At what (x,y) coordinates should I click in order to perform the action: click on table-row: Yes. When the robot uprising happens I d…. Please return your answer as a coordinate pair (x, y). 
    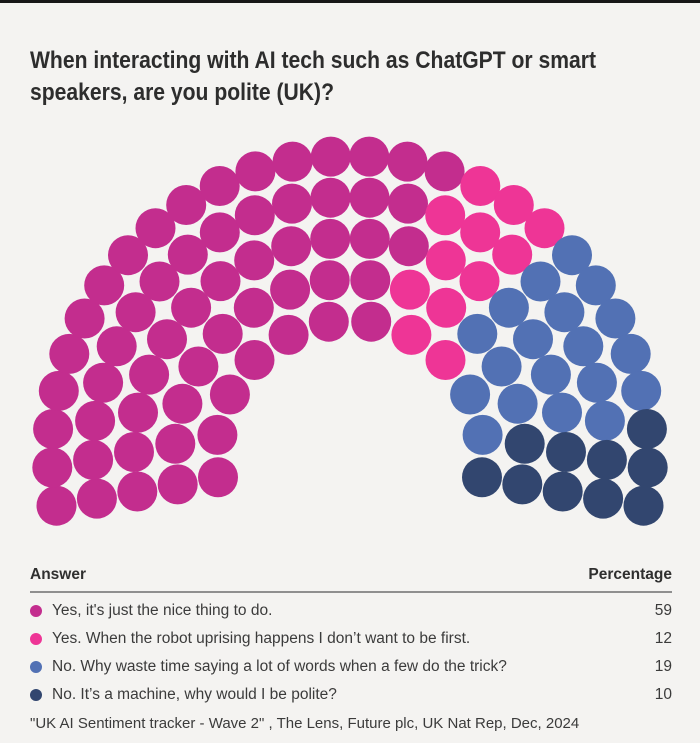
    Looking at the image, I should click on (351, 639).